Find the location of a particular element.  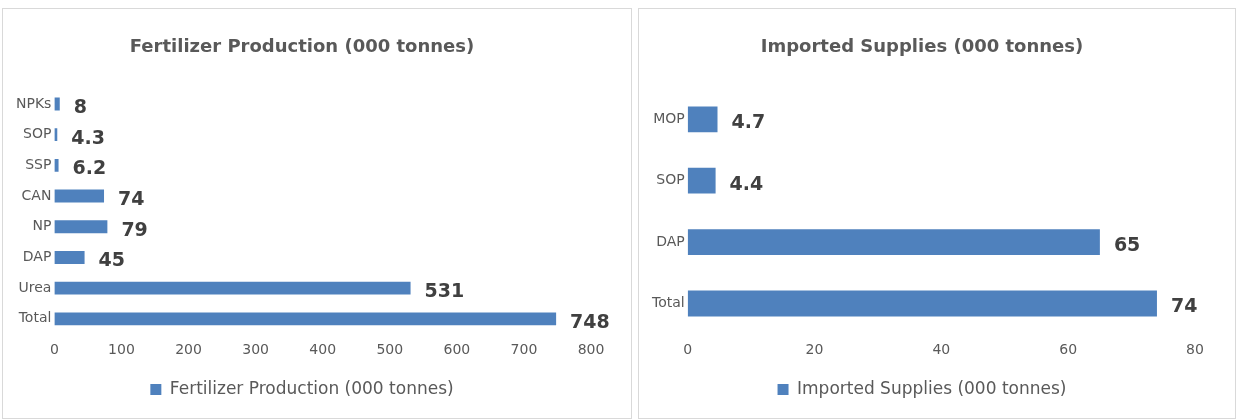

chart-title: Imported Supplies (000 tonnes) is located at coordinates (922, 46).